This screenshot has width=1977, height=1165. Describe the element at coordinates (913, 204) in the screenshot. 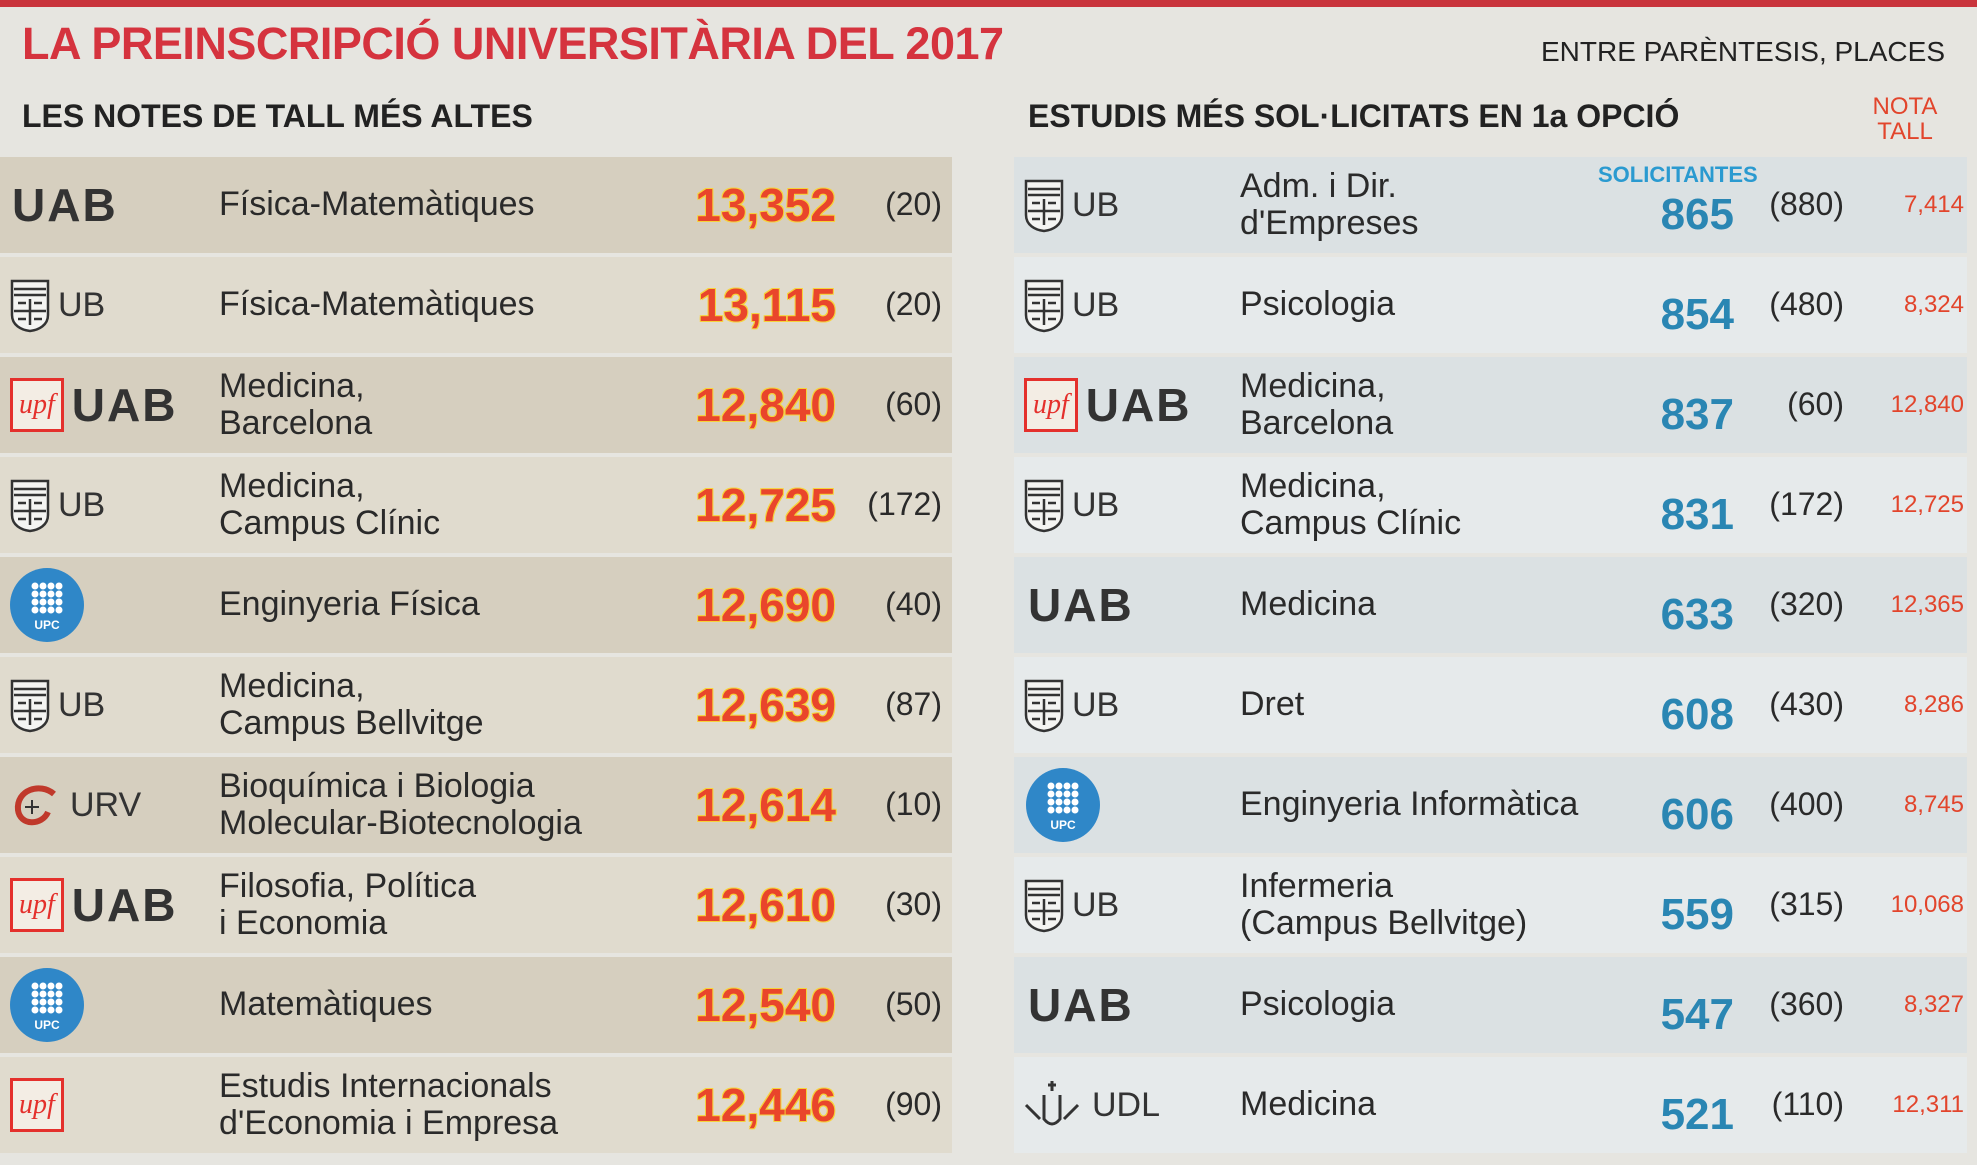

I see `places: (20)` at that location.